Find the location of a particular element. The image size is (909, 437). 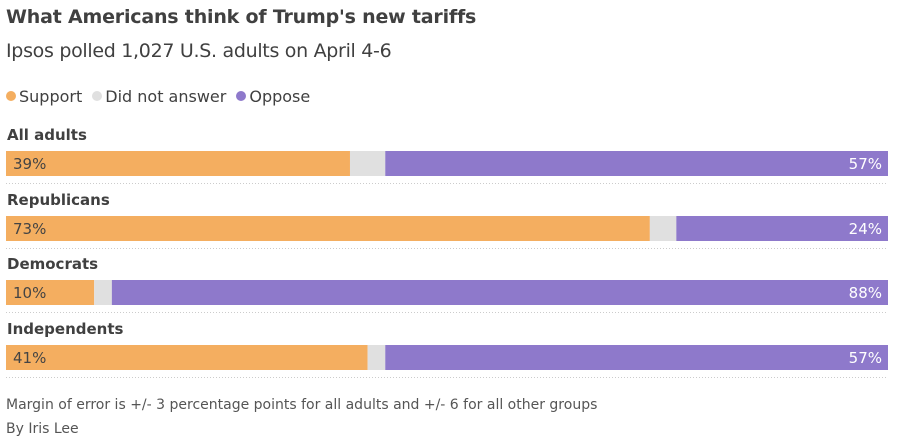

data-label-independents-oppose: 57% is located at coordinates (865, 358).